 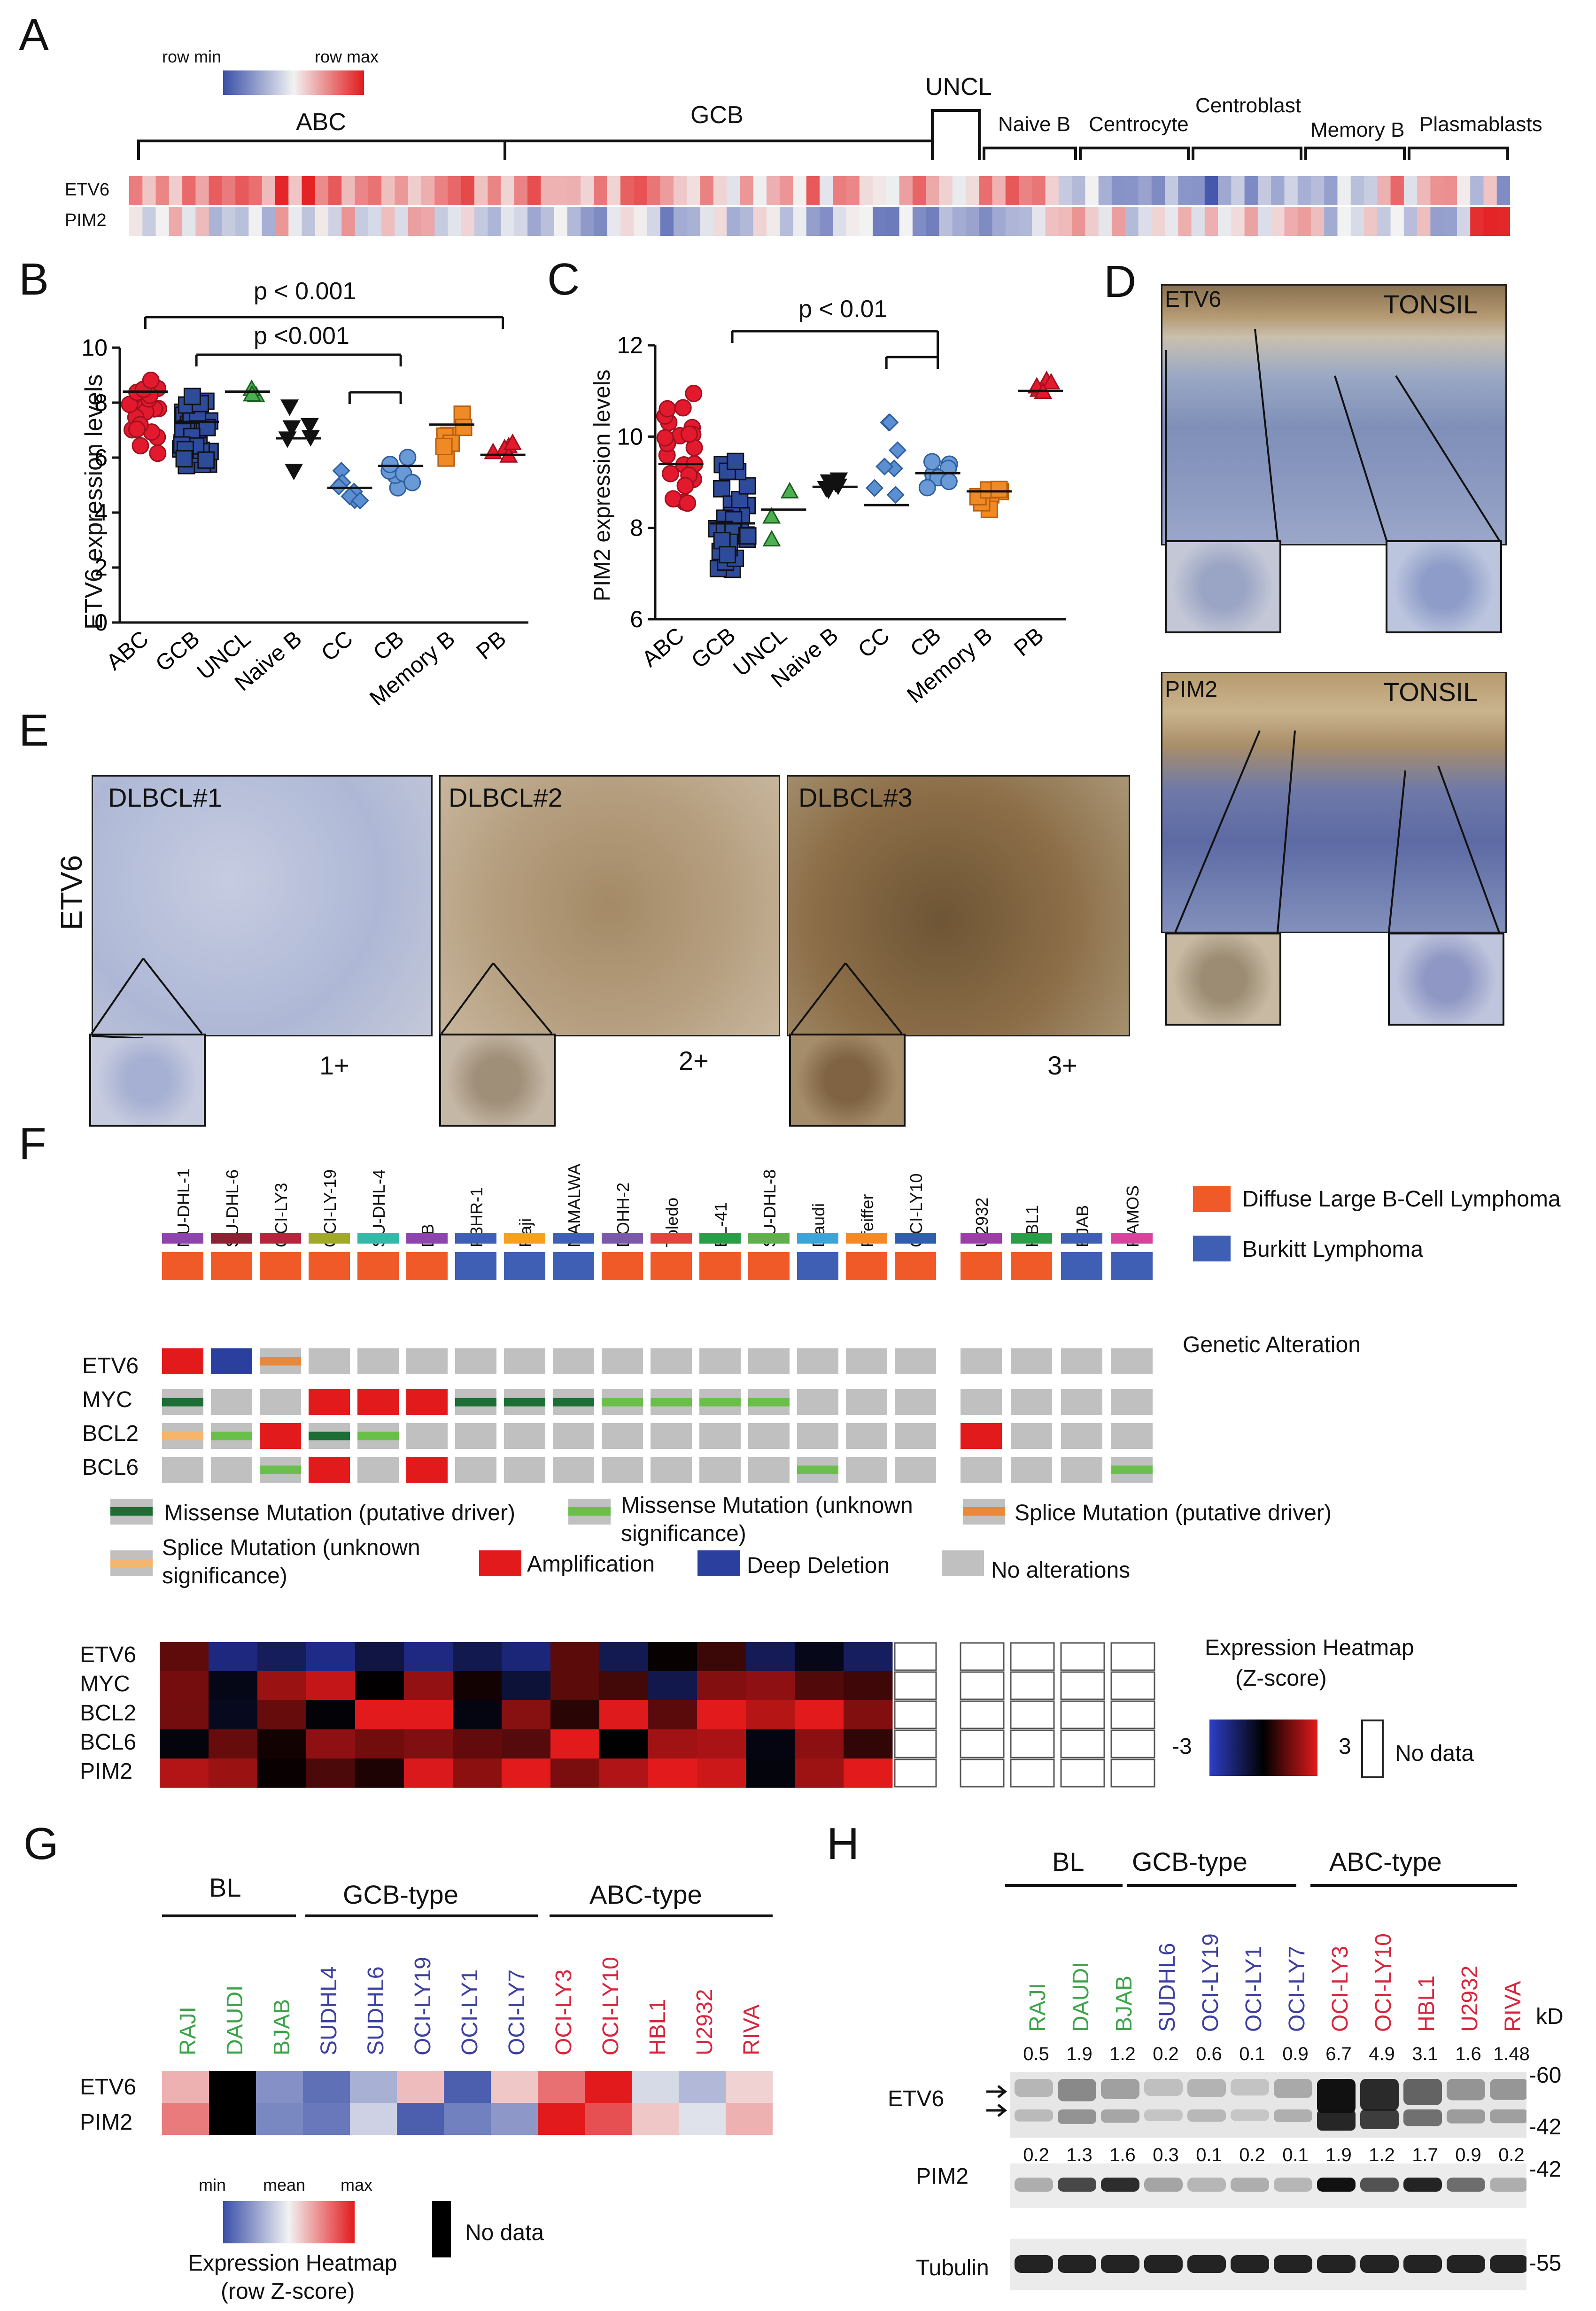 I want to click on x-tick-label: CC, so click(x=873, y=643).